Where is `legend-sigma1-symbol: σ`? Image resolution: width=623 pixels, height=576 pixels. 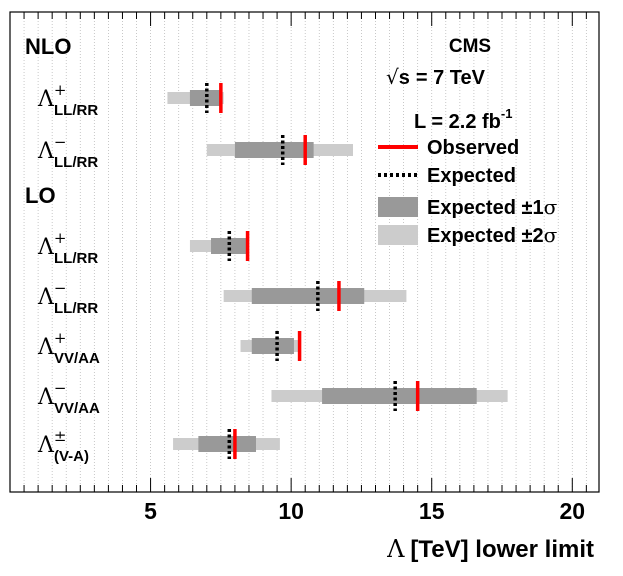 legend-sigma1-symbol: σ is located at coordinates (551, 207).